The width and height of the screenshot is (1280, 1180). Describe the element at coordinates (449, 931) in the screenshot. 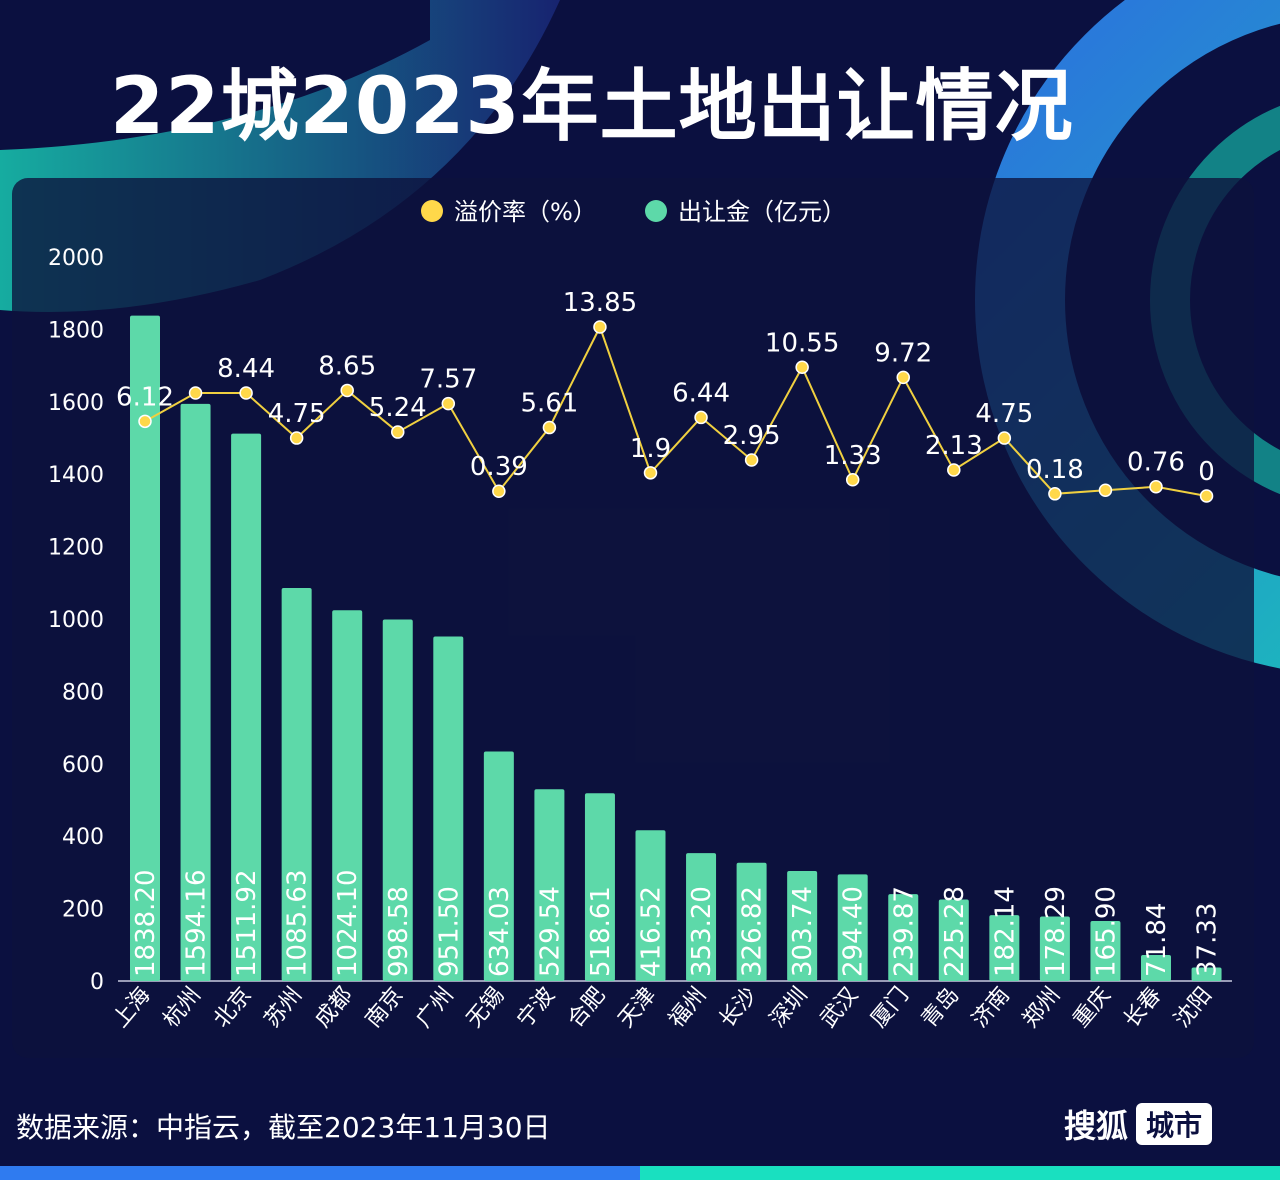

I see `bar-value-label: 951.50` at that location.